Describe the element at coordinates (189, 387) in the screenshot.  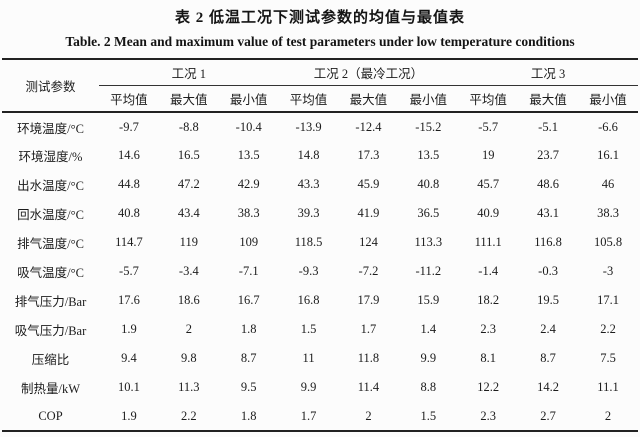
I see `cell-value: 11.3` at that location.